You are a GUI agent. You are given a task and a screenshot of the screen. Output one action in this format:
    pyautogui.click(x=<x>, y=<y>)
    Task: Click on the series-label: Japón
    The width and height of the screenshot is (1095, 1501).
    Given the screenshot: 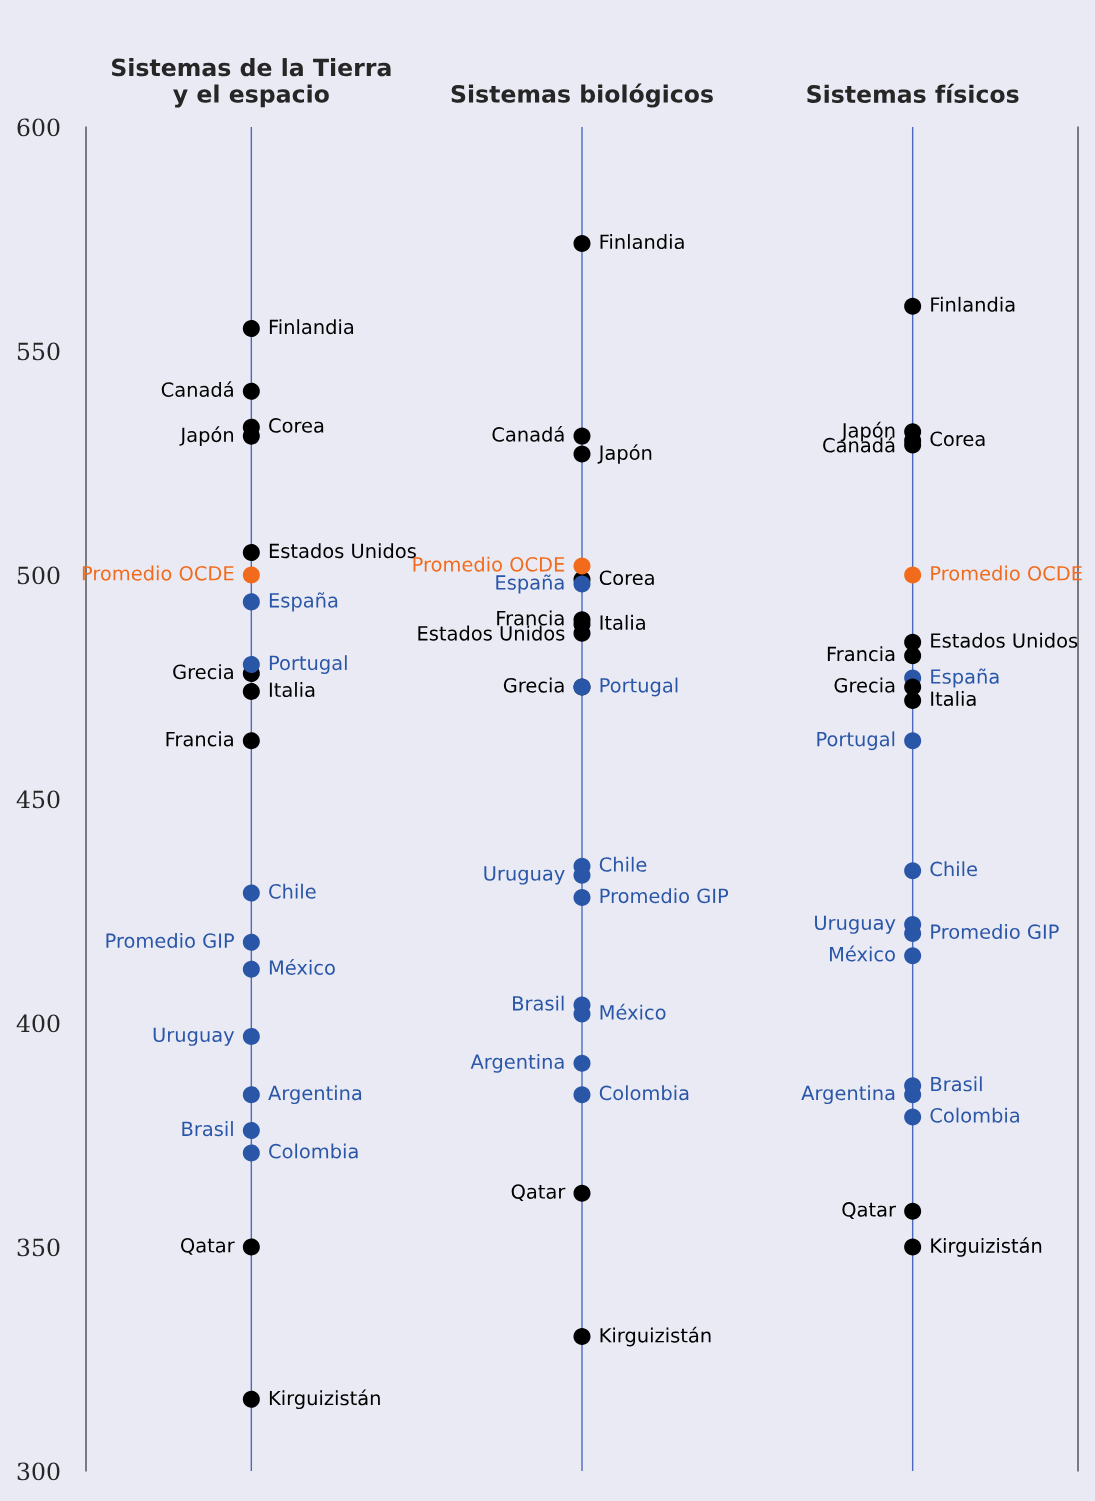 What is the action you would take?
    pyautogui.click(x=624, y=454)
    